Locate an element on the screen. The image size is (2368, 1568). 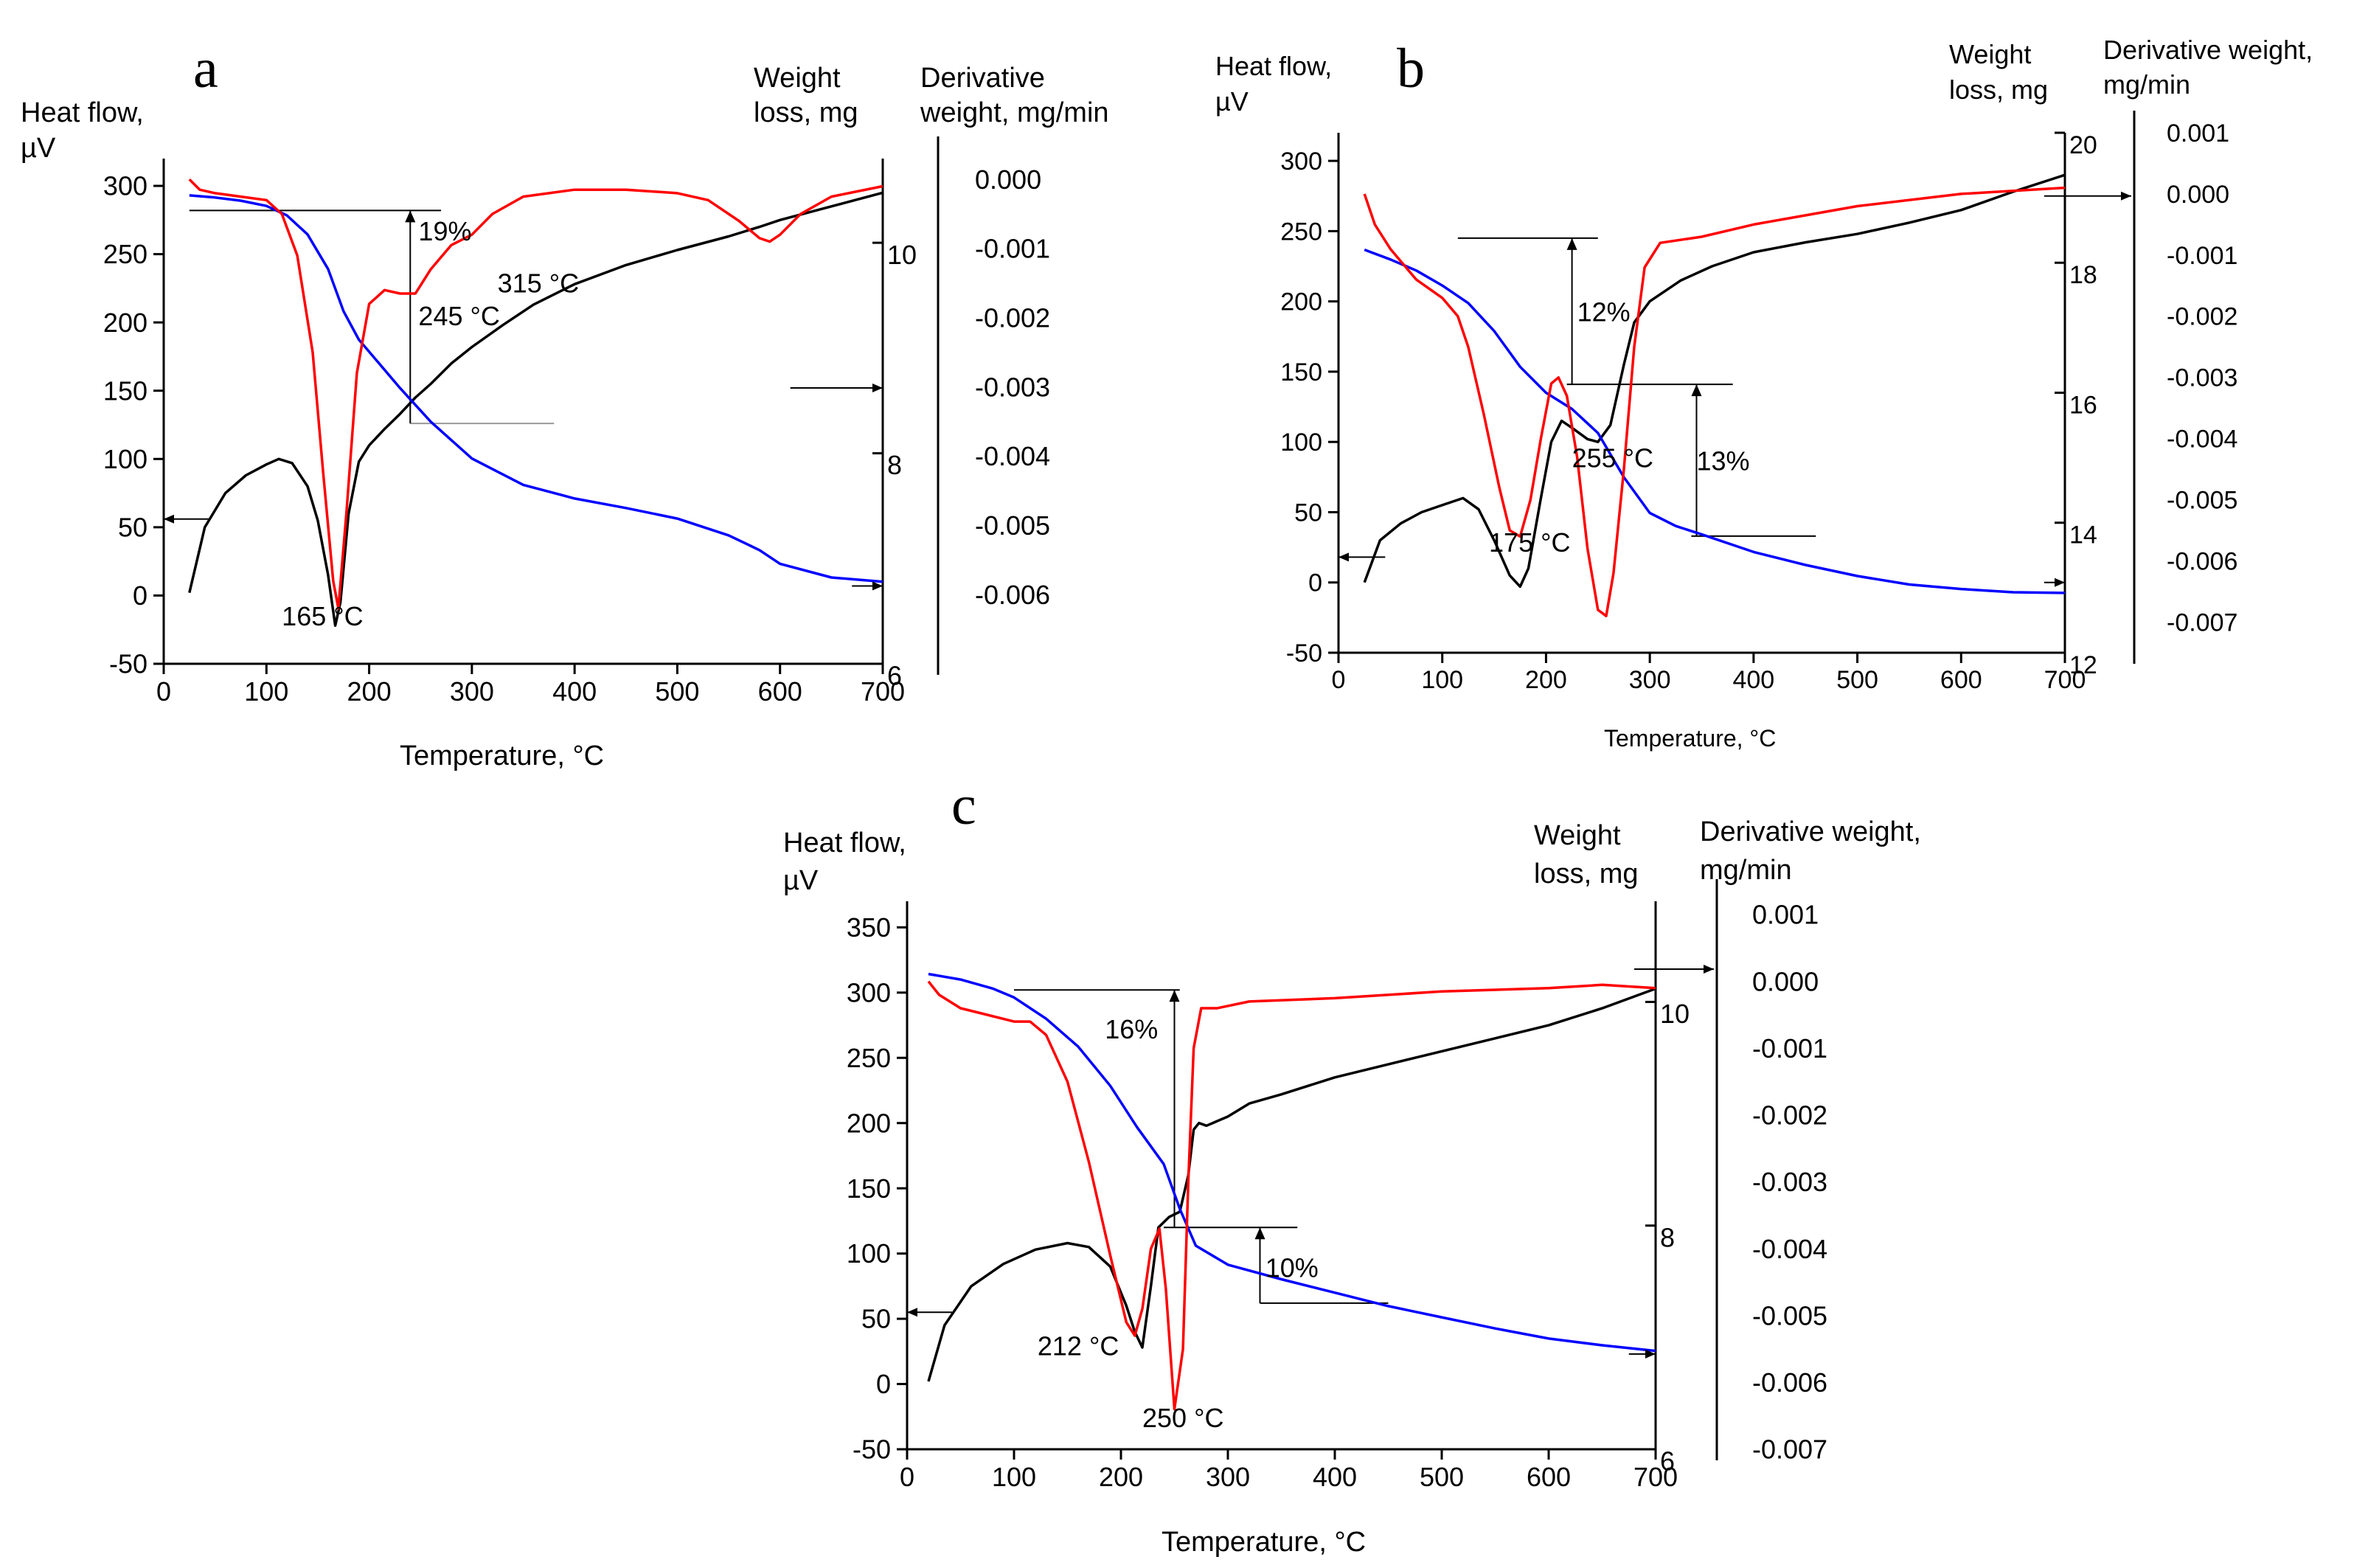
panel-b-right-1-tick-label-1: 14 is located at coordinates (2083, 535).